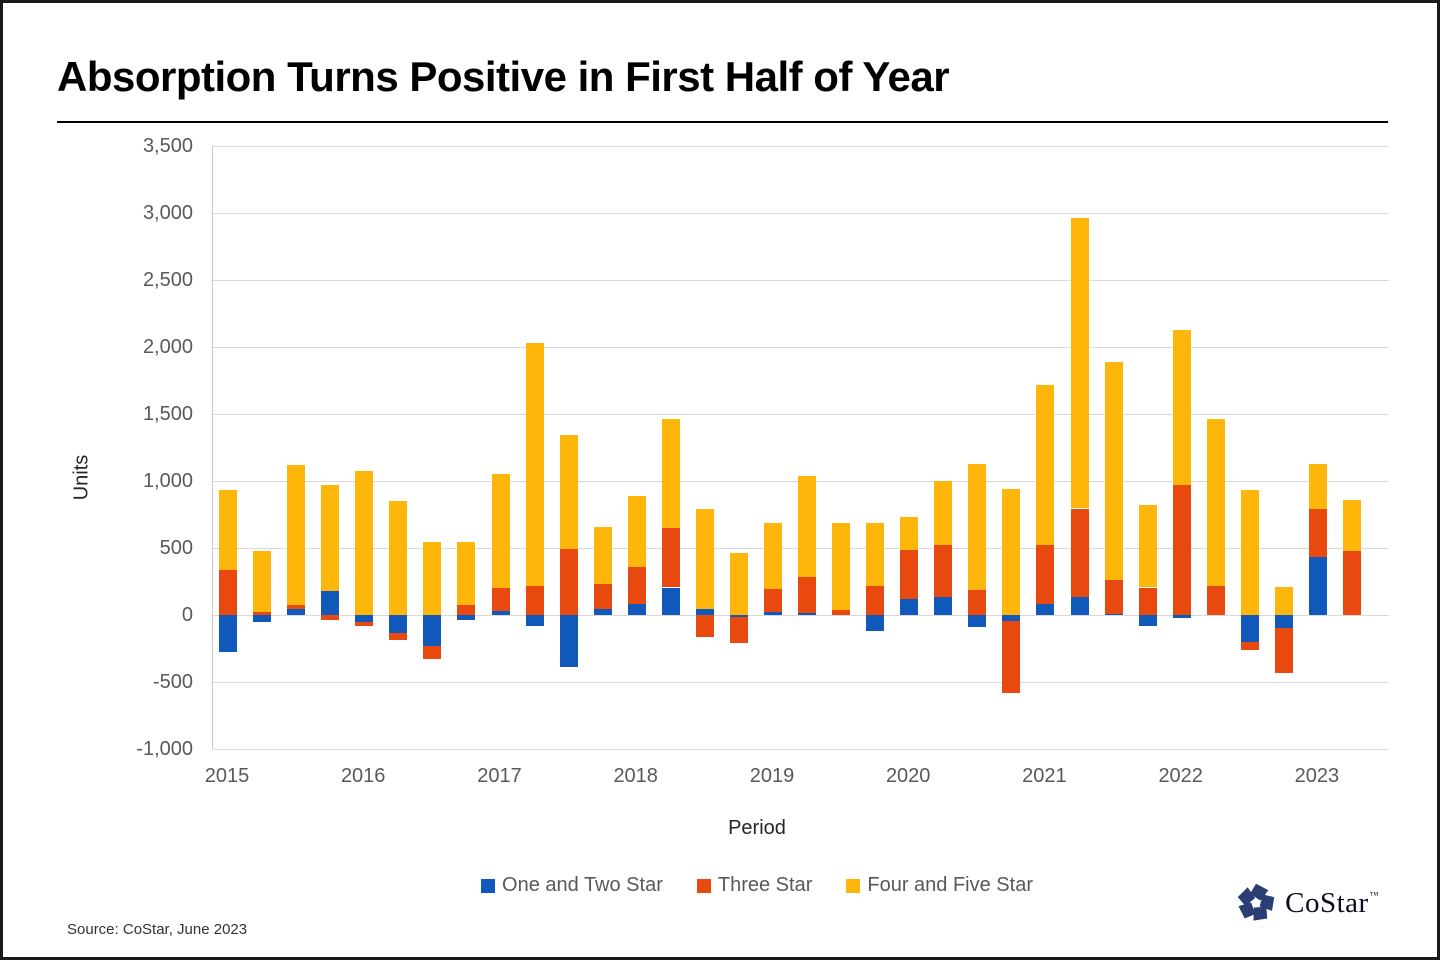  What do you see at coordinates (704, 559) in the screenshot?
I see `bar-2018-q3-four-and-five-star` at bounding box center [704, 559].